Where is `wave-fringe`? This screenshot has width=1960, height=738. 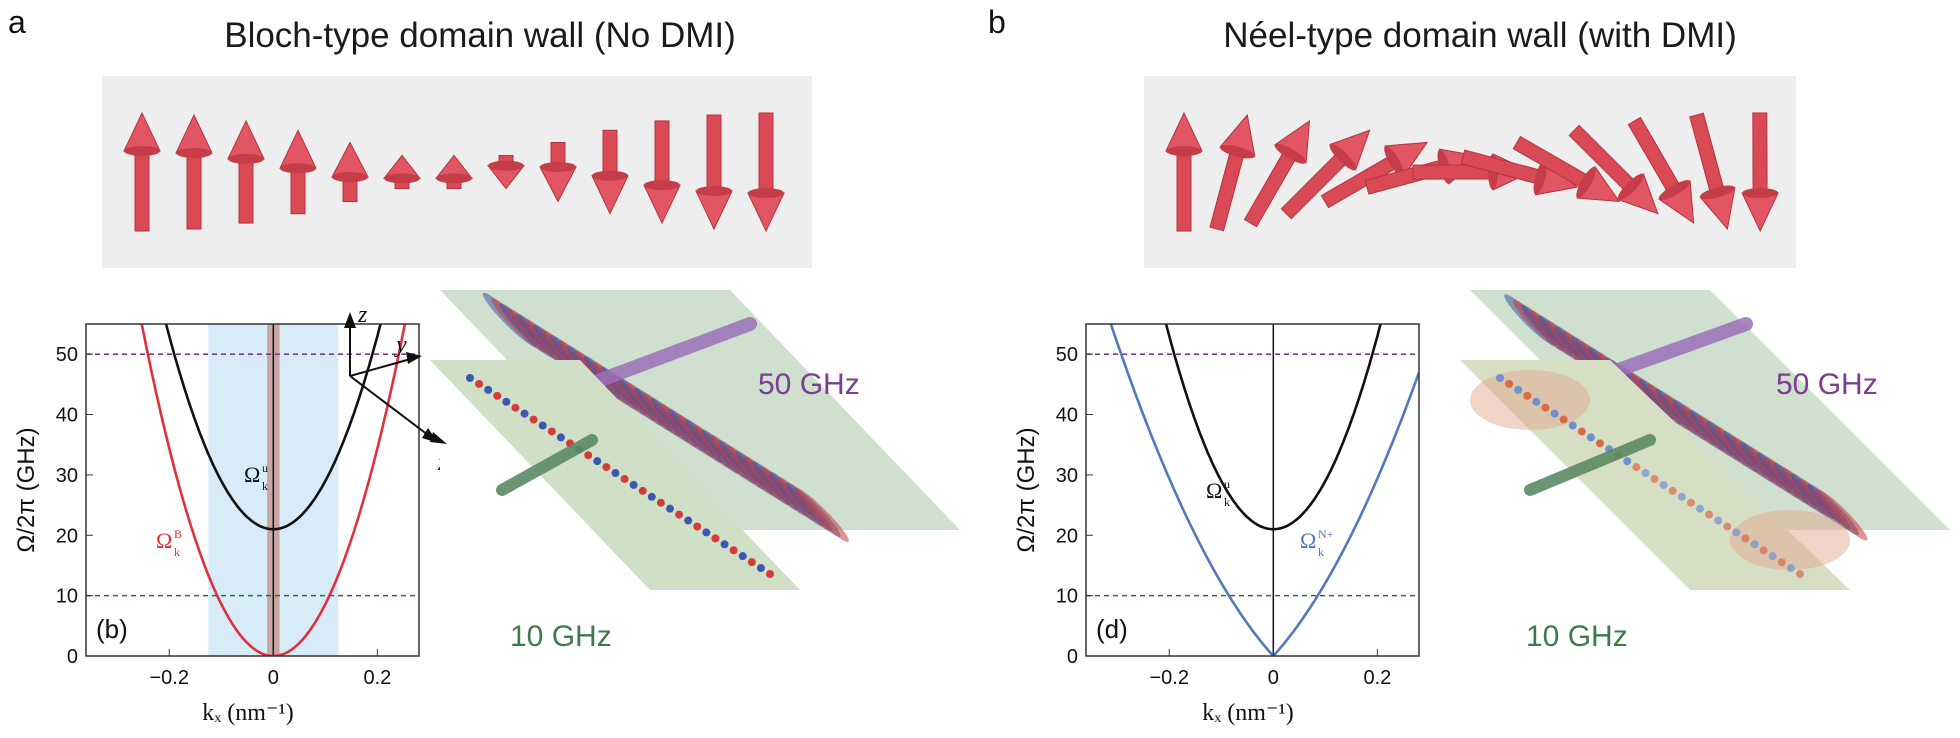 wave-fringe is located at coordinates (821, 514).